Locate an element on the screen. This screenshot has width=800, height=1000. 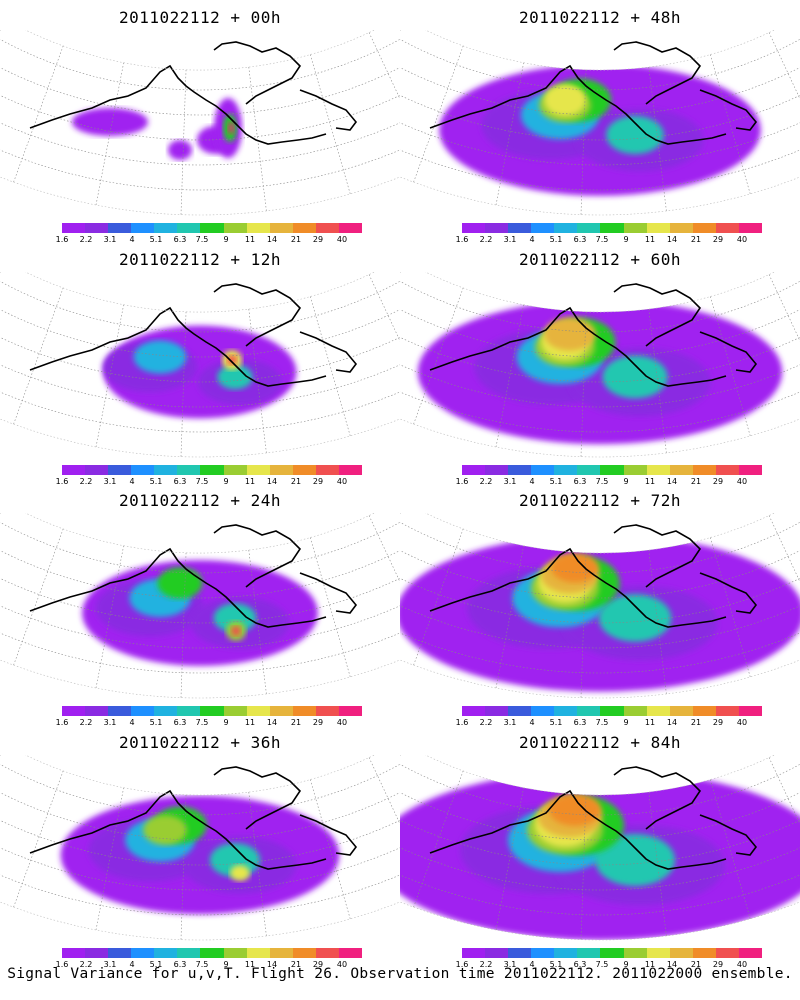
panel-title: 2011022112 + 24h is located at coordinates (200, 500).